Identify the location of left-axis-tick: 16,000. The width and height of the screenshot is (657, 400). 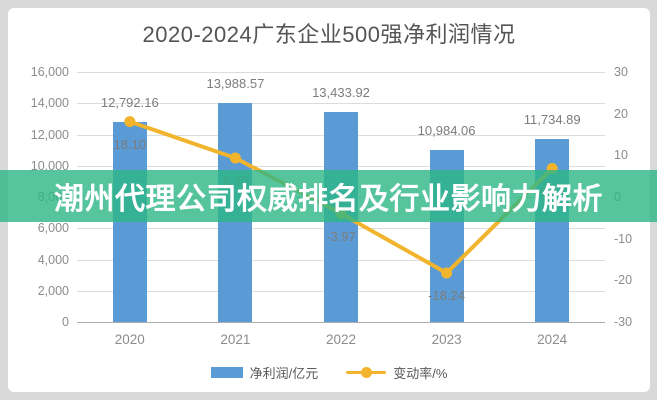
(49, 72).